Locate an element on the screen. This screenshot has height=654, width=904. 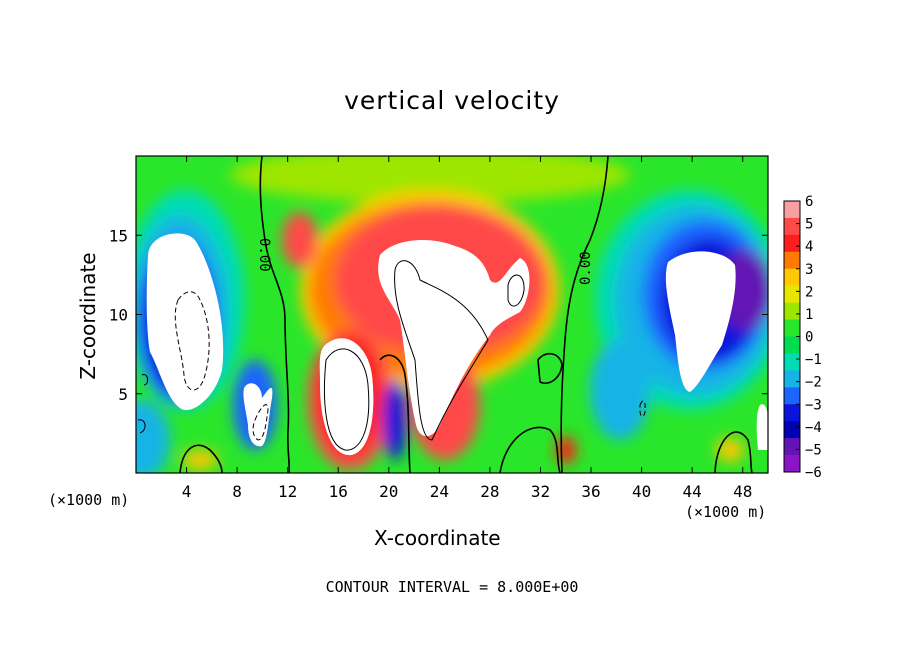
contour-label-left: 0.00 is located at coordinates (264, 255).